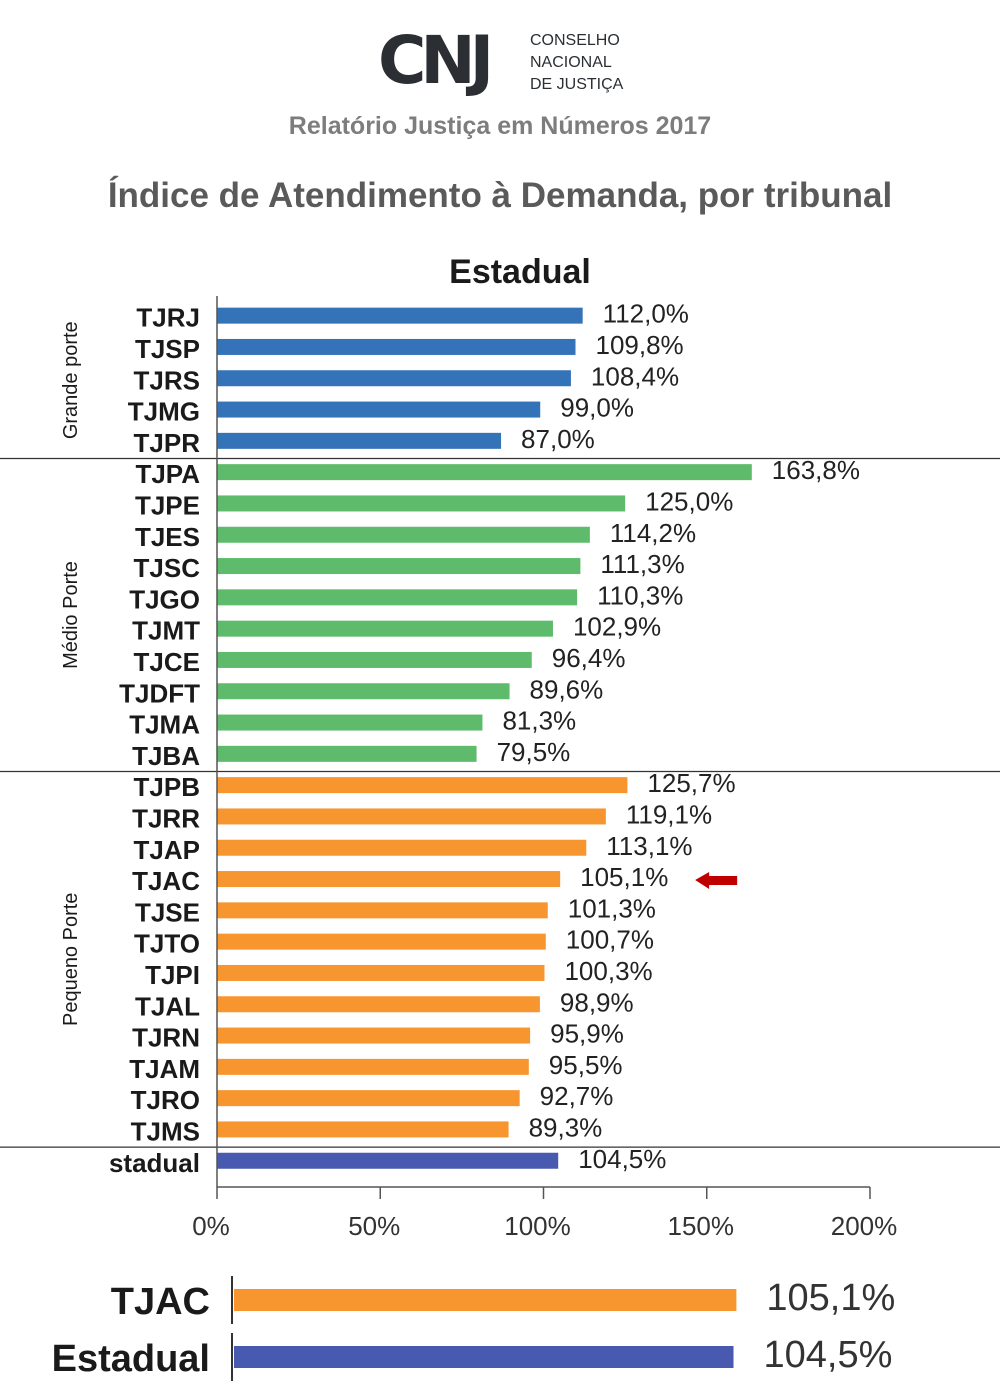 The height and width of the screenshot is (1400, 1000). I want to click on category-label: TJAP, so click(167, 850).